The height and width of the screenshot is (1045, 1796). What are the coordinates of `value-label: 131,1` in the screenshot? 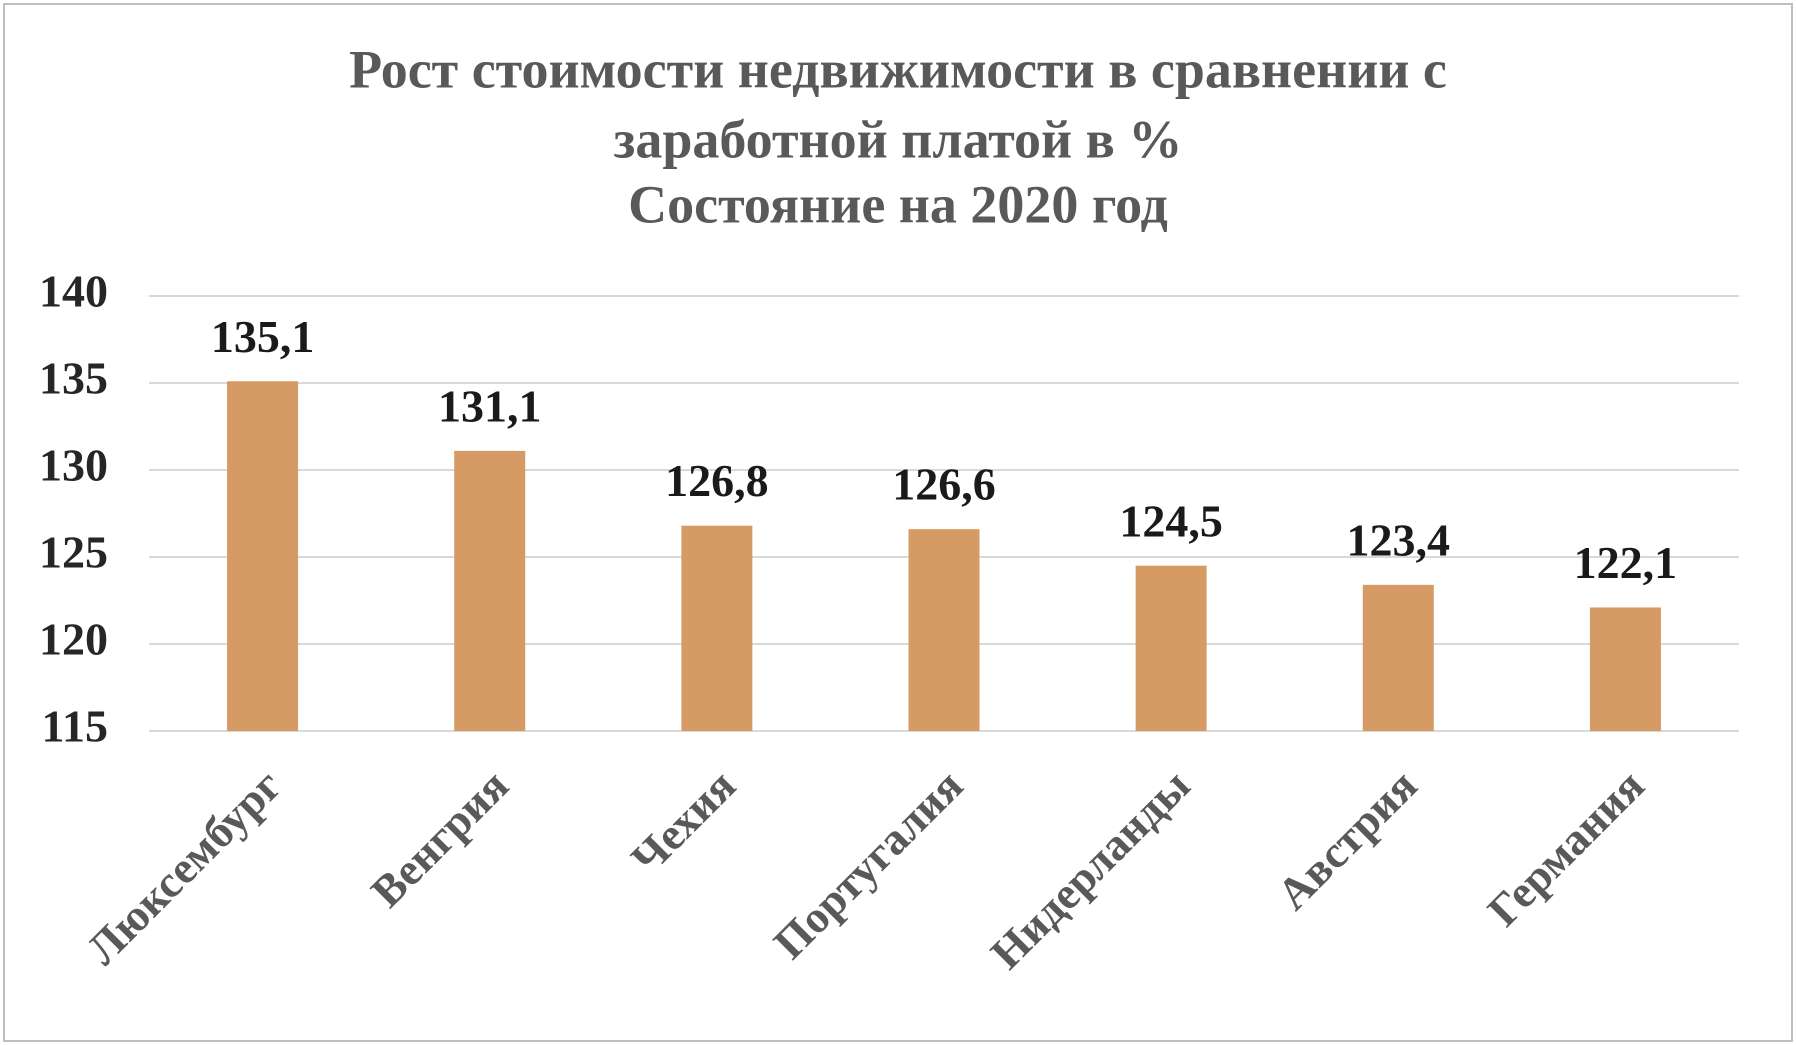 It's located at (490, 405).